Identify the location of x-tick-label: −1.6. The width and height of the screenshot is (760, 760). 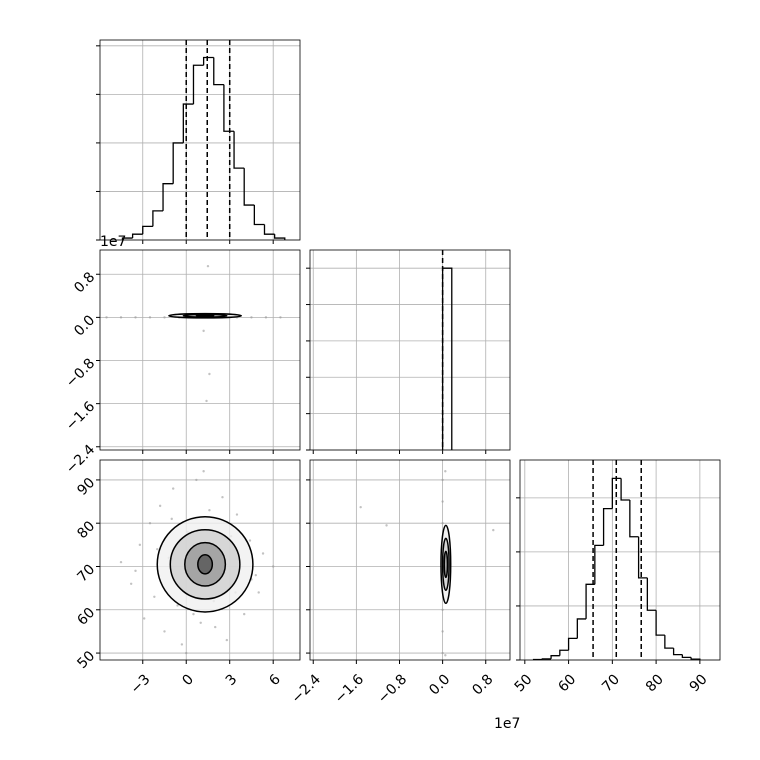
(349, 688).